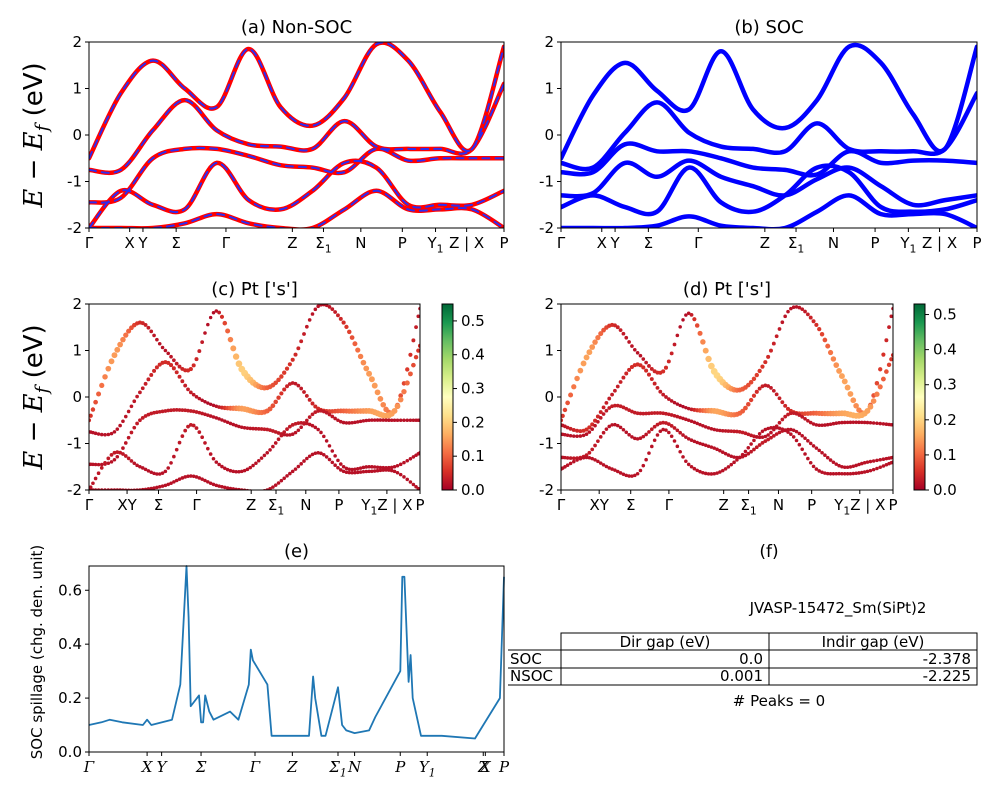 Image resolution: width=1000 pixels, height=800 pixels. I want to click on panel-e-xtick-label-12: P, so click(504, 767).